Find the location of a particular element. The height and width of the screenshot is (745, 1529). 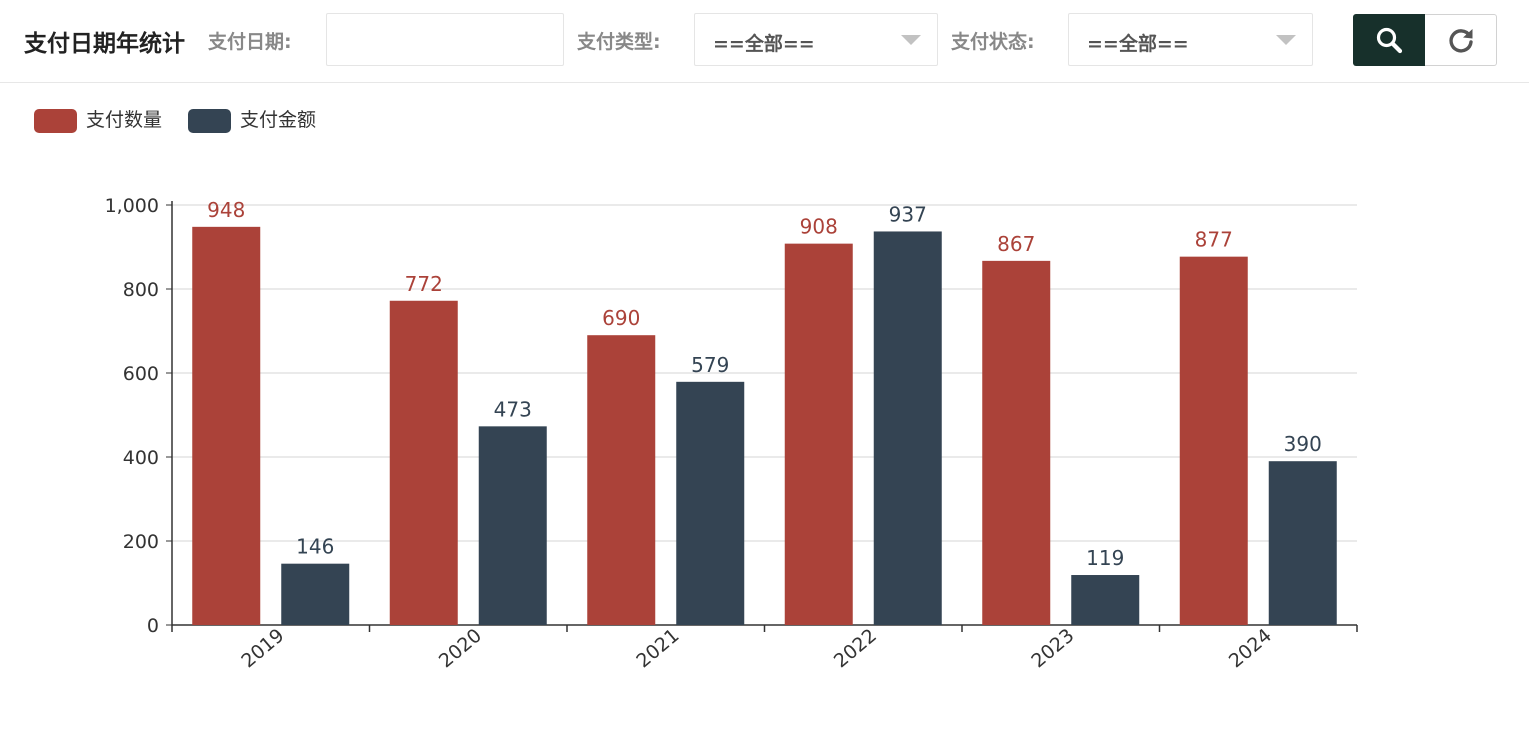

data-label-count: 690 is located at coordinates (621, 318).